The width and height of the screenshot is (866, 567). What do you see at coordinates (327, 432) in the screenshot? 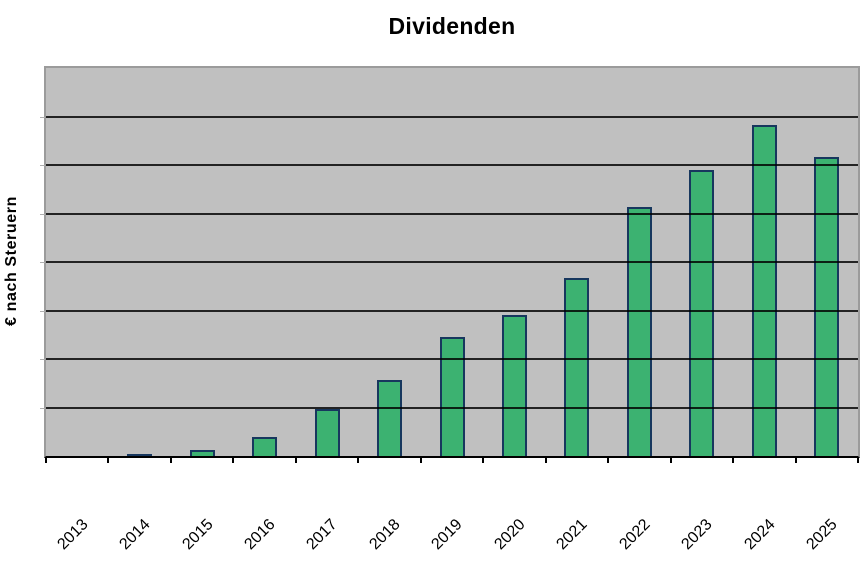
I see `bar-2017` at bounding box center [327, 432].